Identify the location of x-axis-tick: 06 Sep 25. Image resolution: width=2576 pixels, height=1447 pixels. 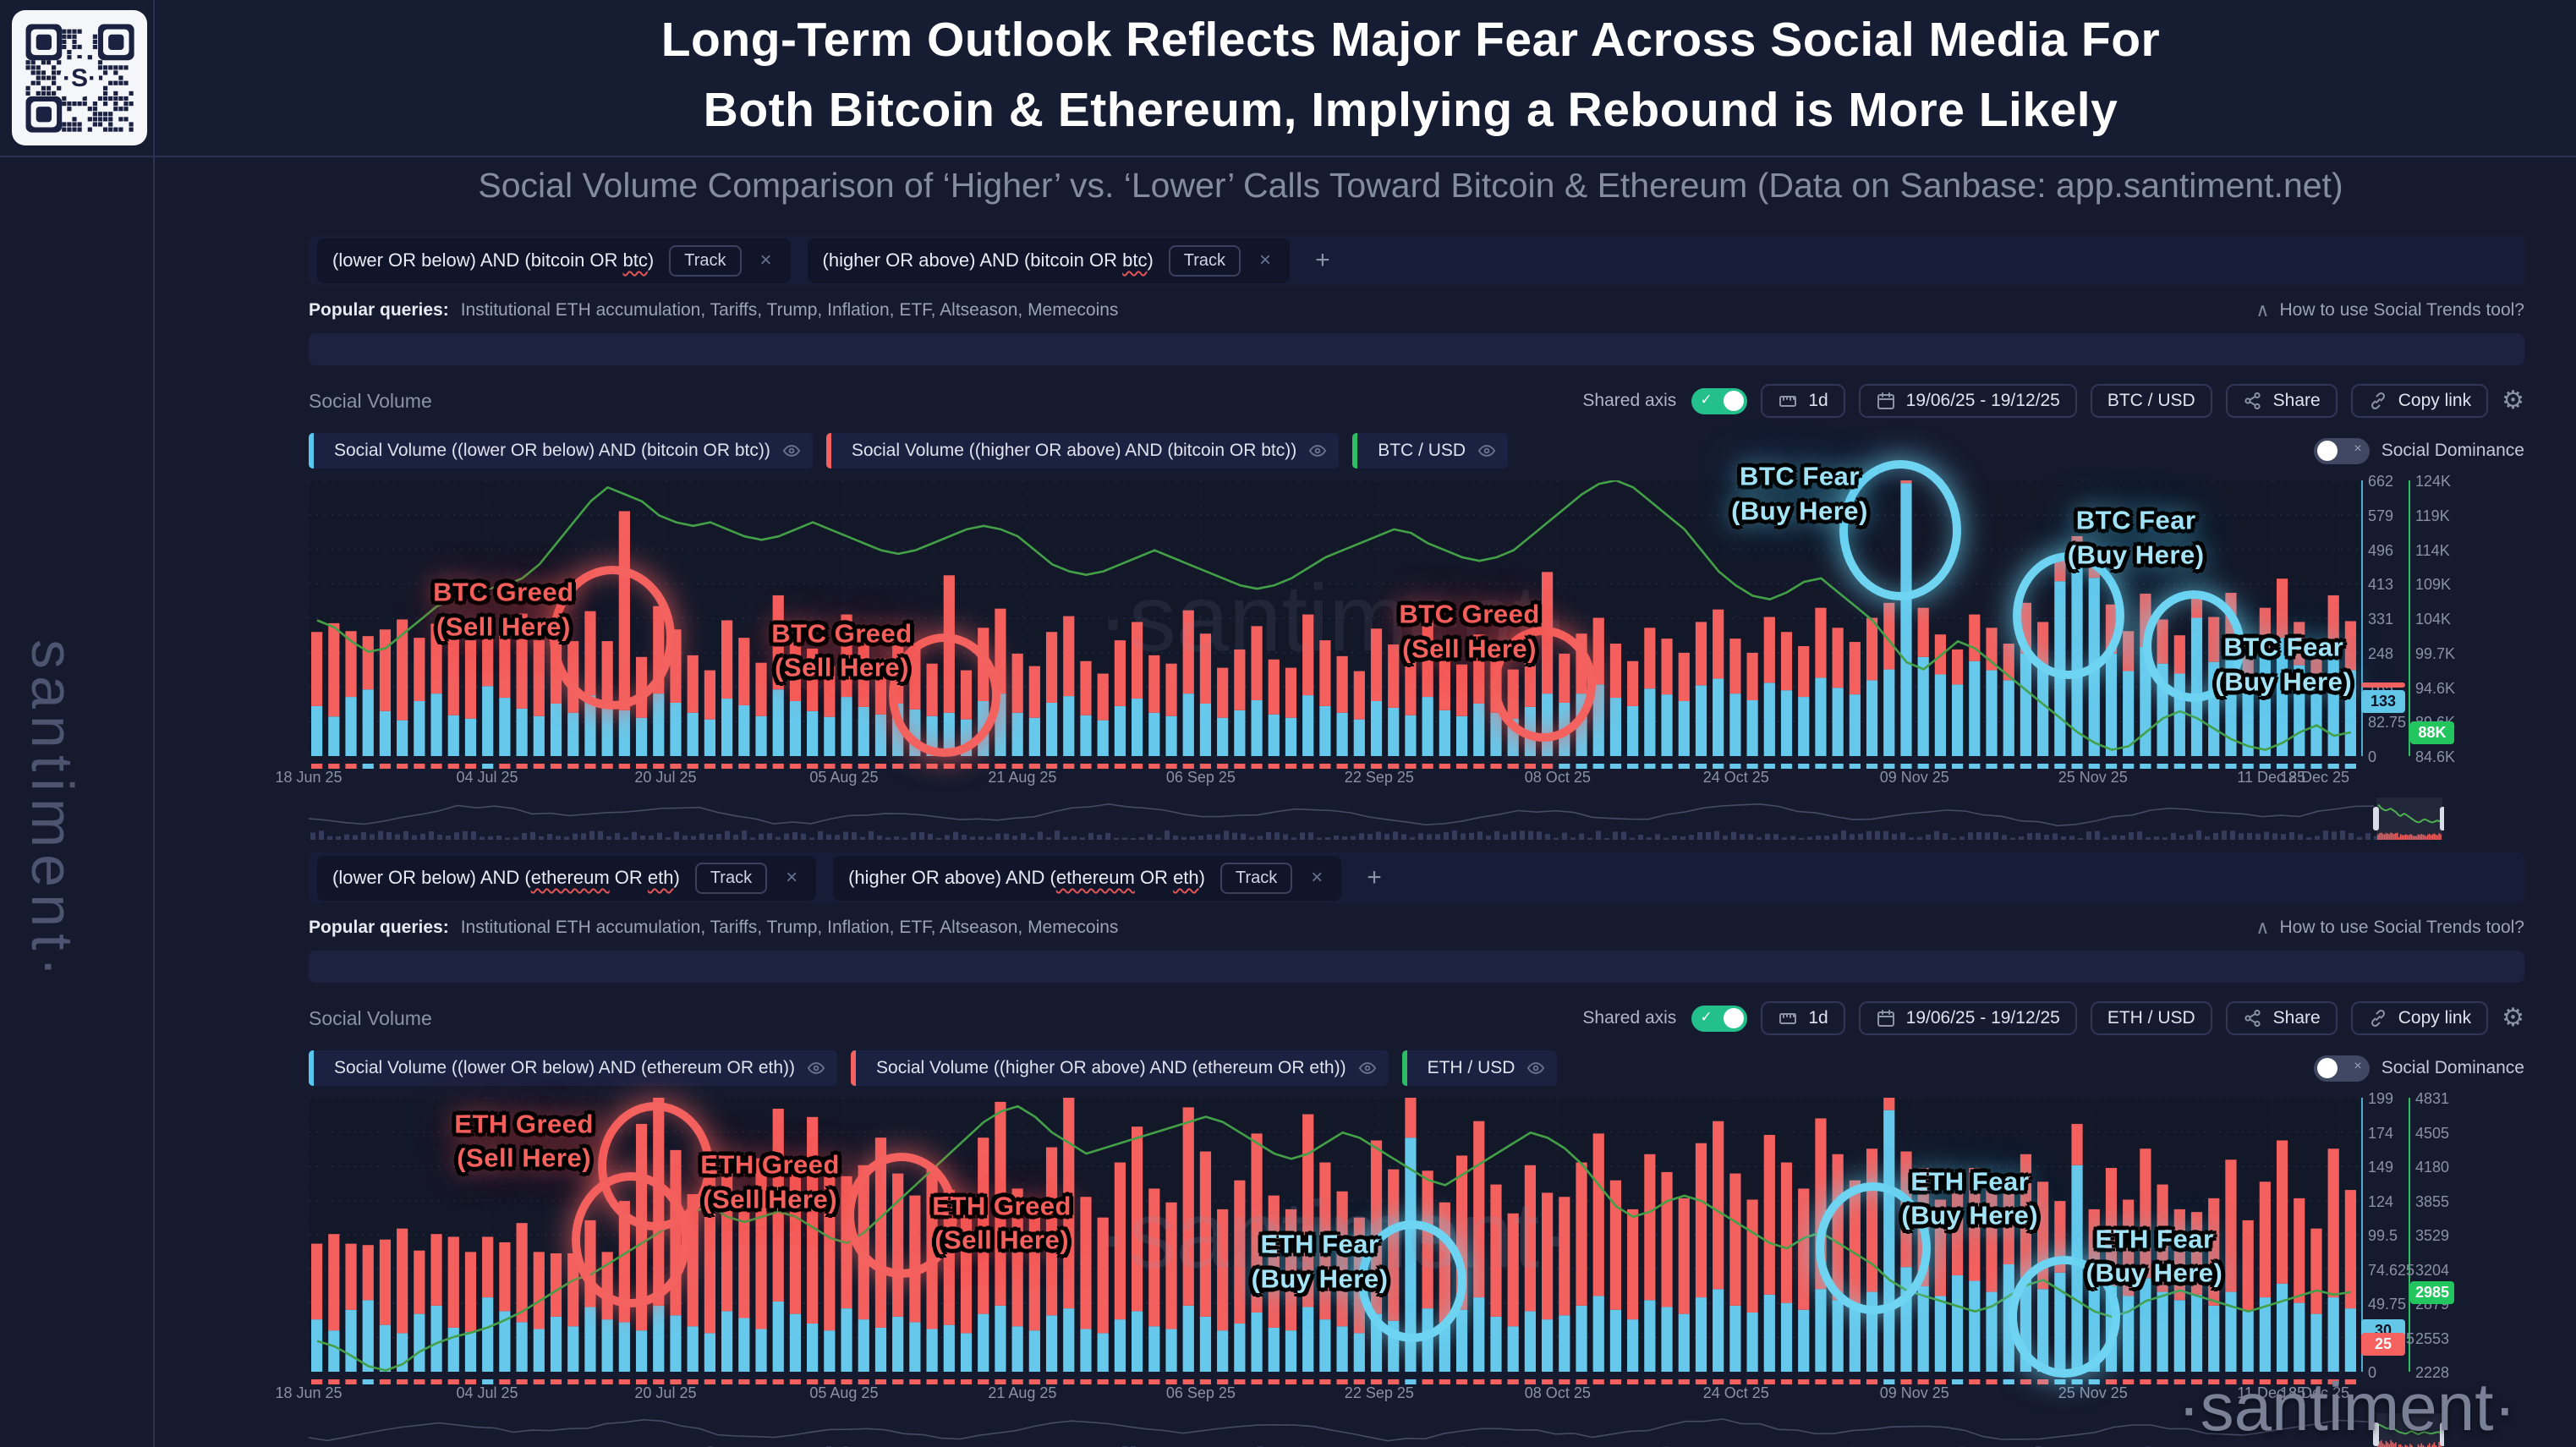
(1200, 1392).